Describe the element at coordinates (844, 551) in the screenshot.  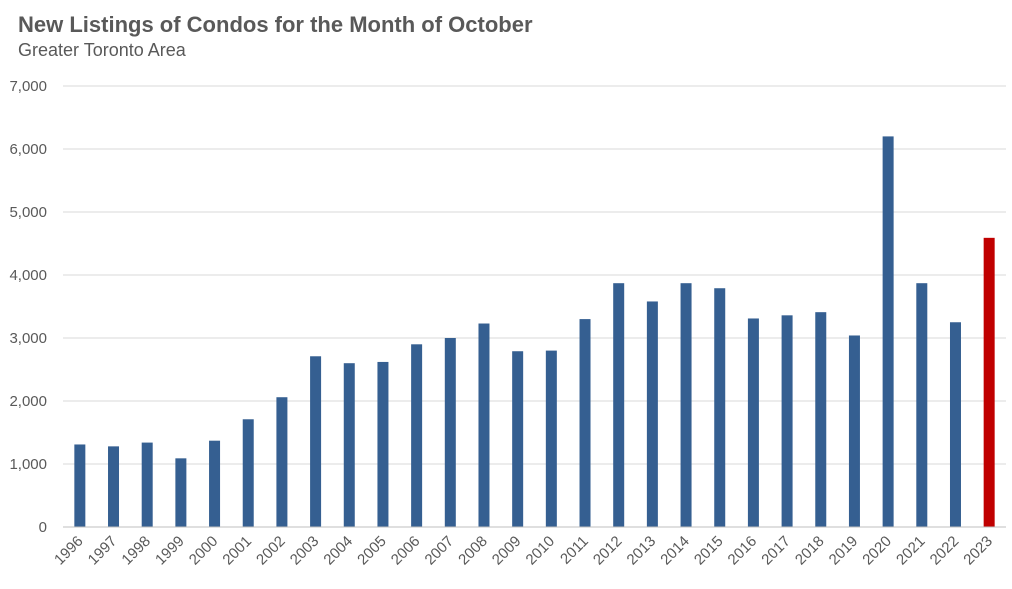
I see `x-tick-label: 2019` at that location.